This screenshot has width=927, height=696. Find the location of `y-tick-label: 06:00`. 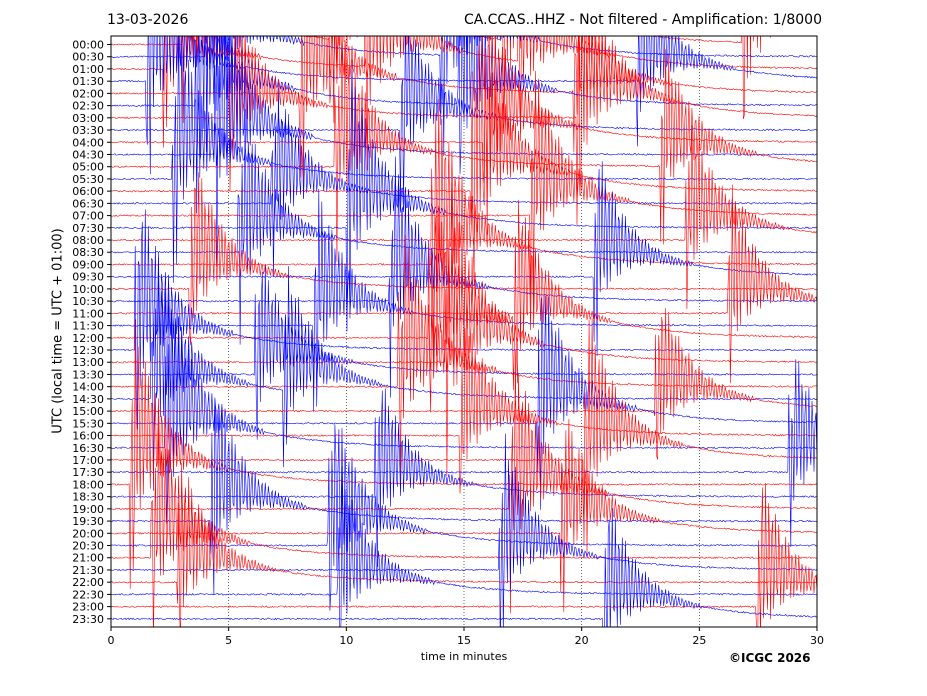

y-tick-label: 06:00 is located at coordinates (88, 191).